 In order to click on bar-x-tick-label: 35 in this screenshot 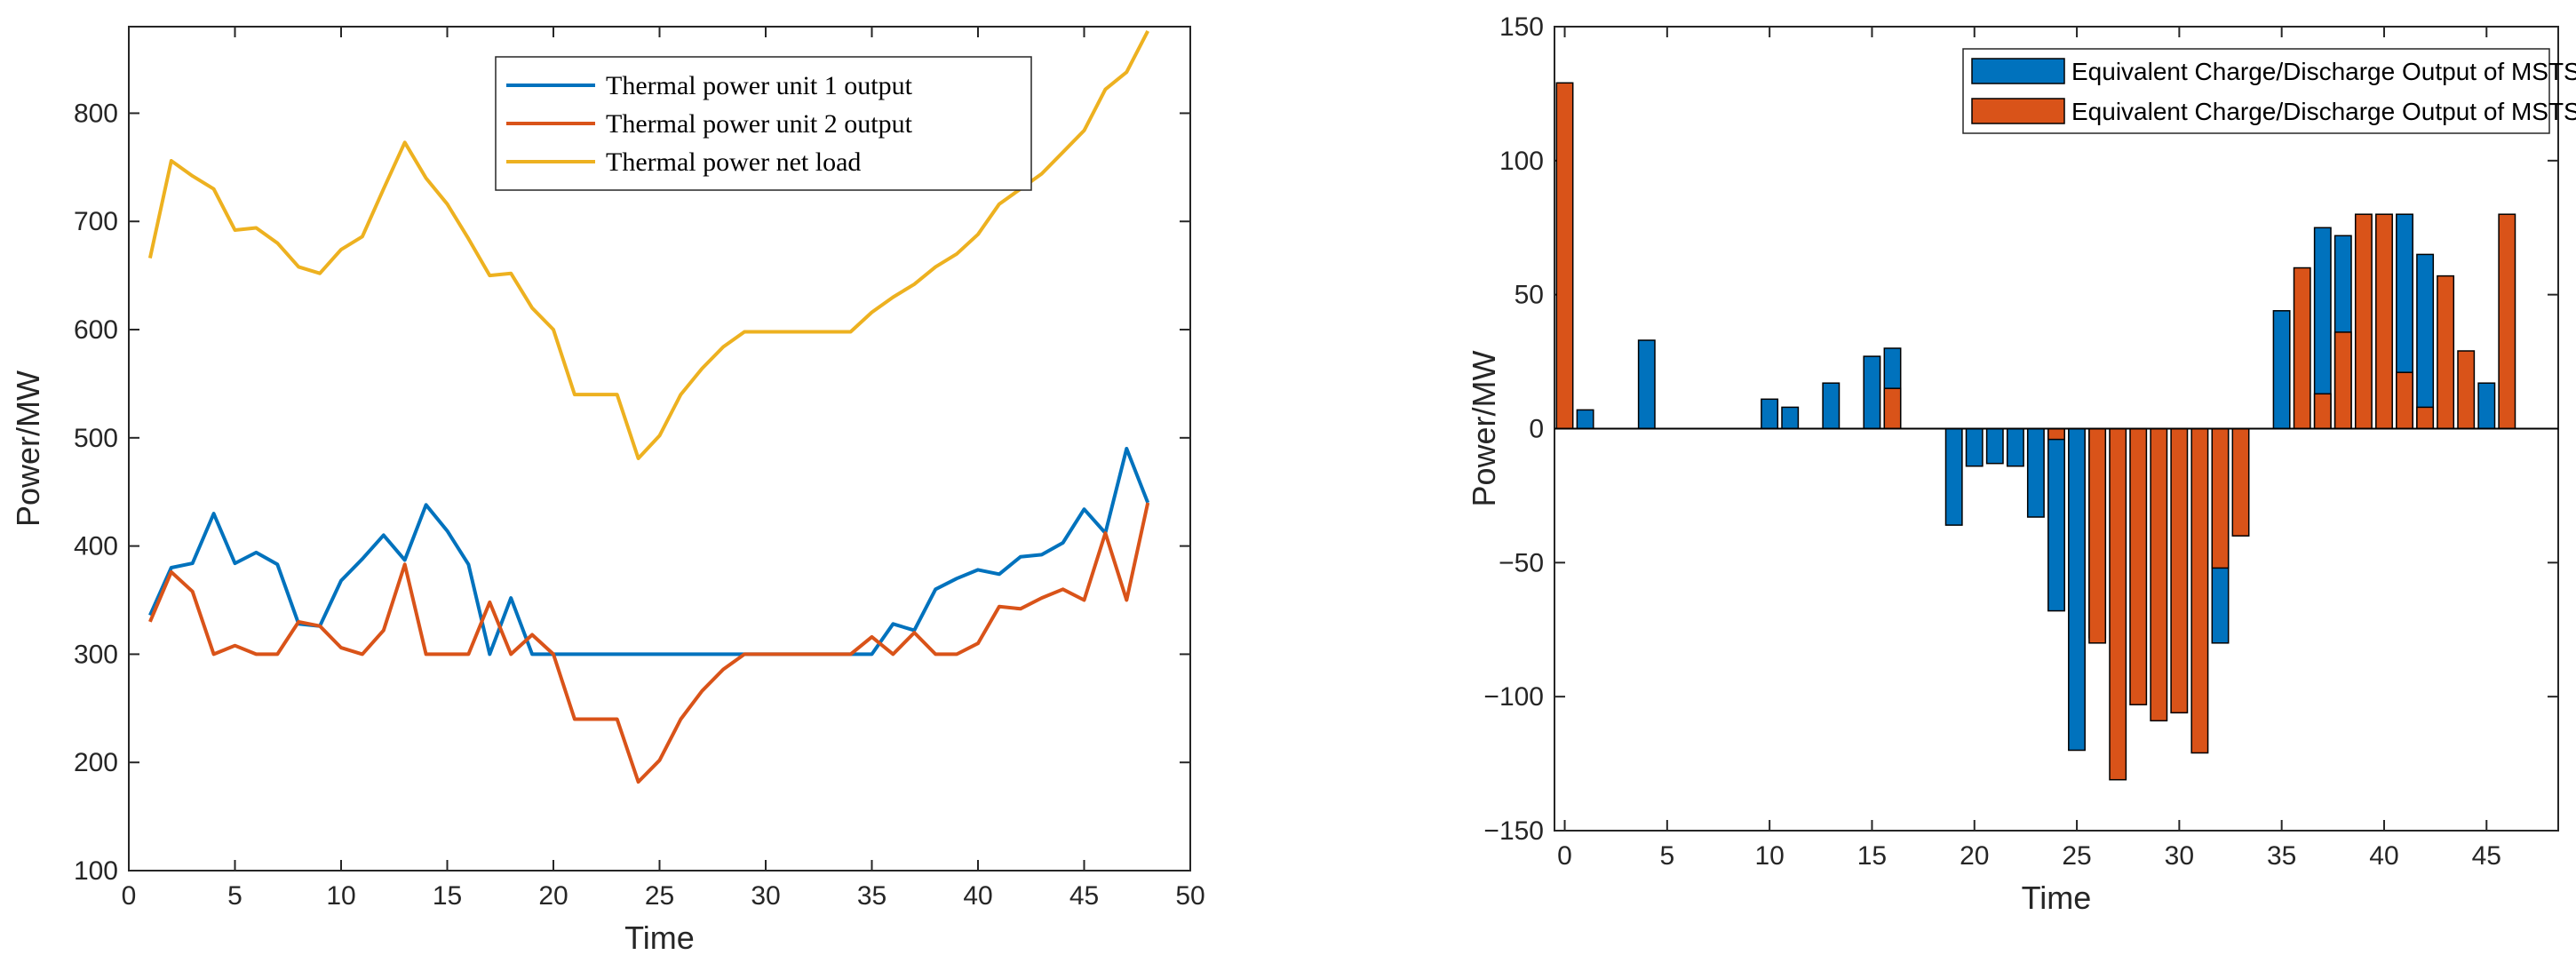, I will do `click(2281, 856)`.